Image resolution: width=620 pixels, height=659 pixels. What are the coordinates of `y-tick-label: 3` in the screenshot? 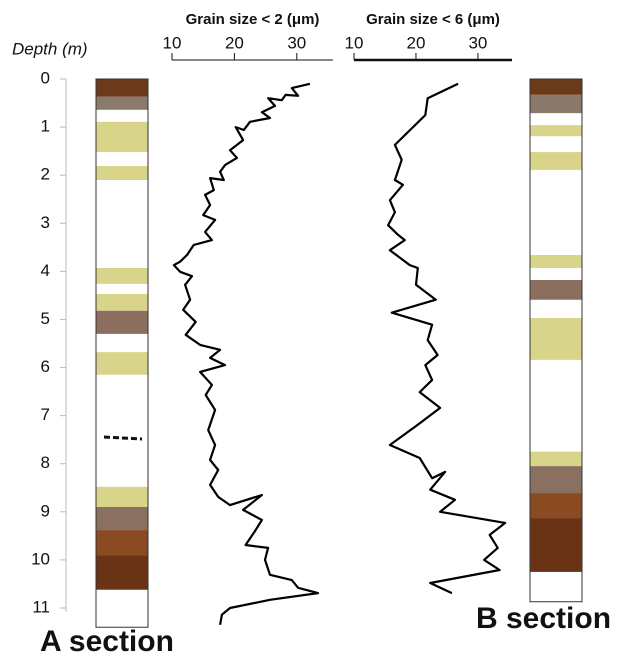 It's located at (45, 222).